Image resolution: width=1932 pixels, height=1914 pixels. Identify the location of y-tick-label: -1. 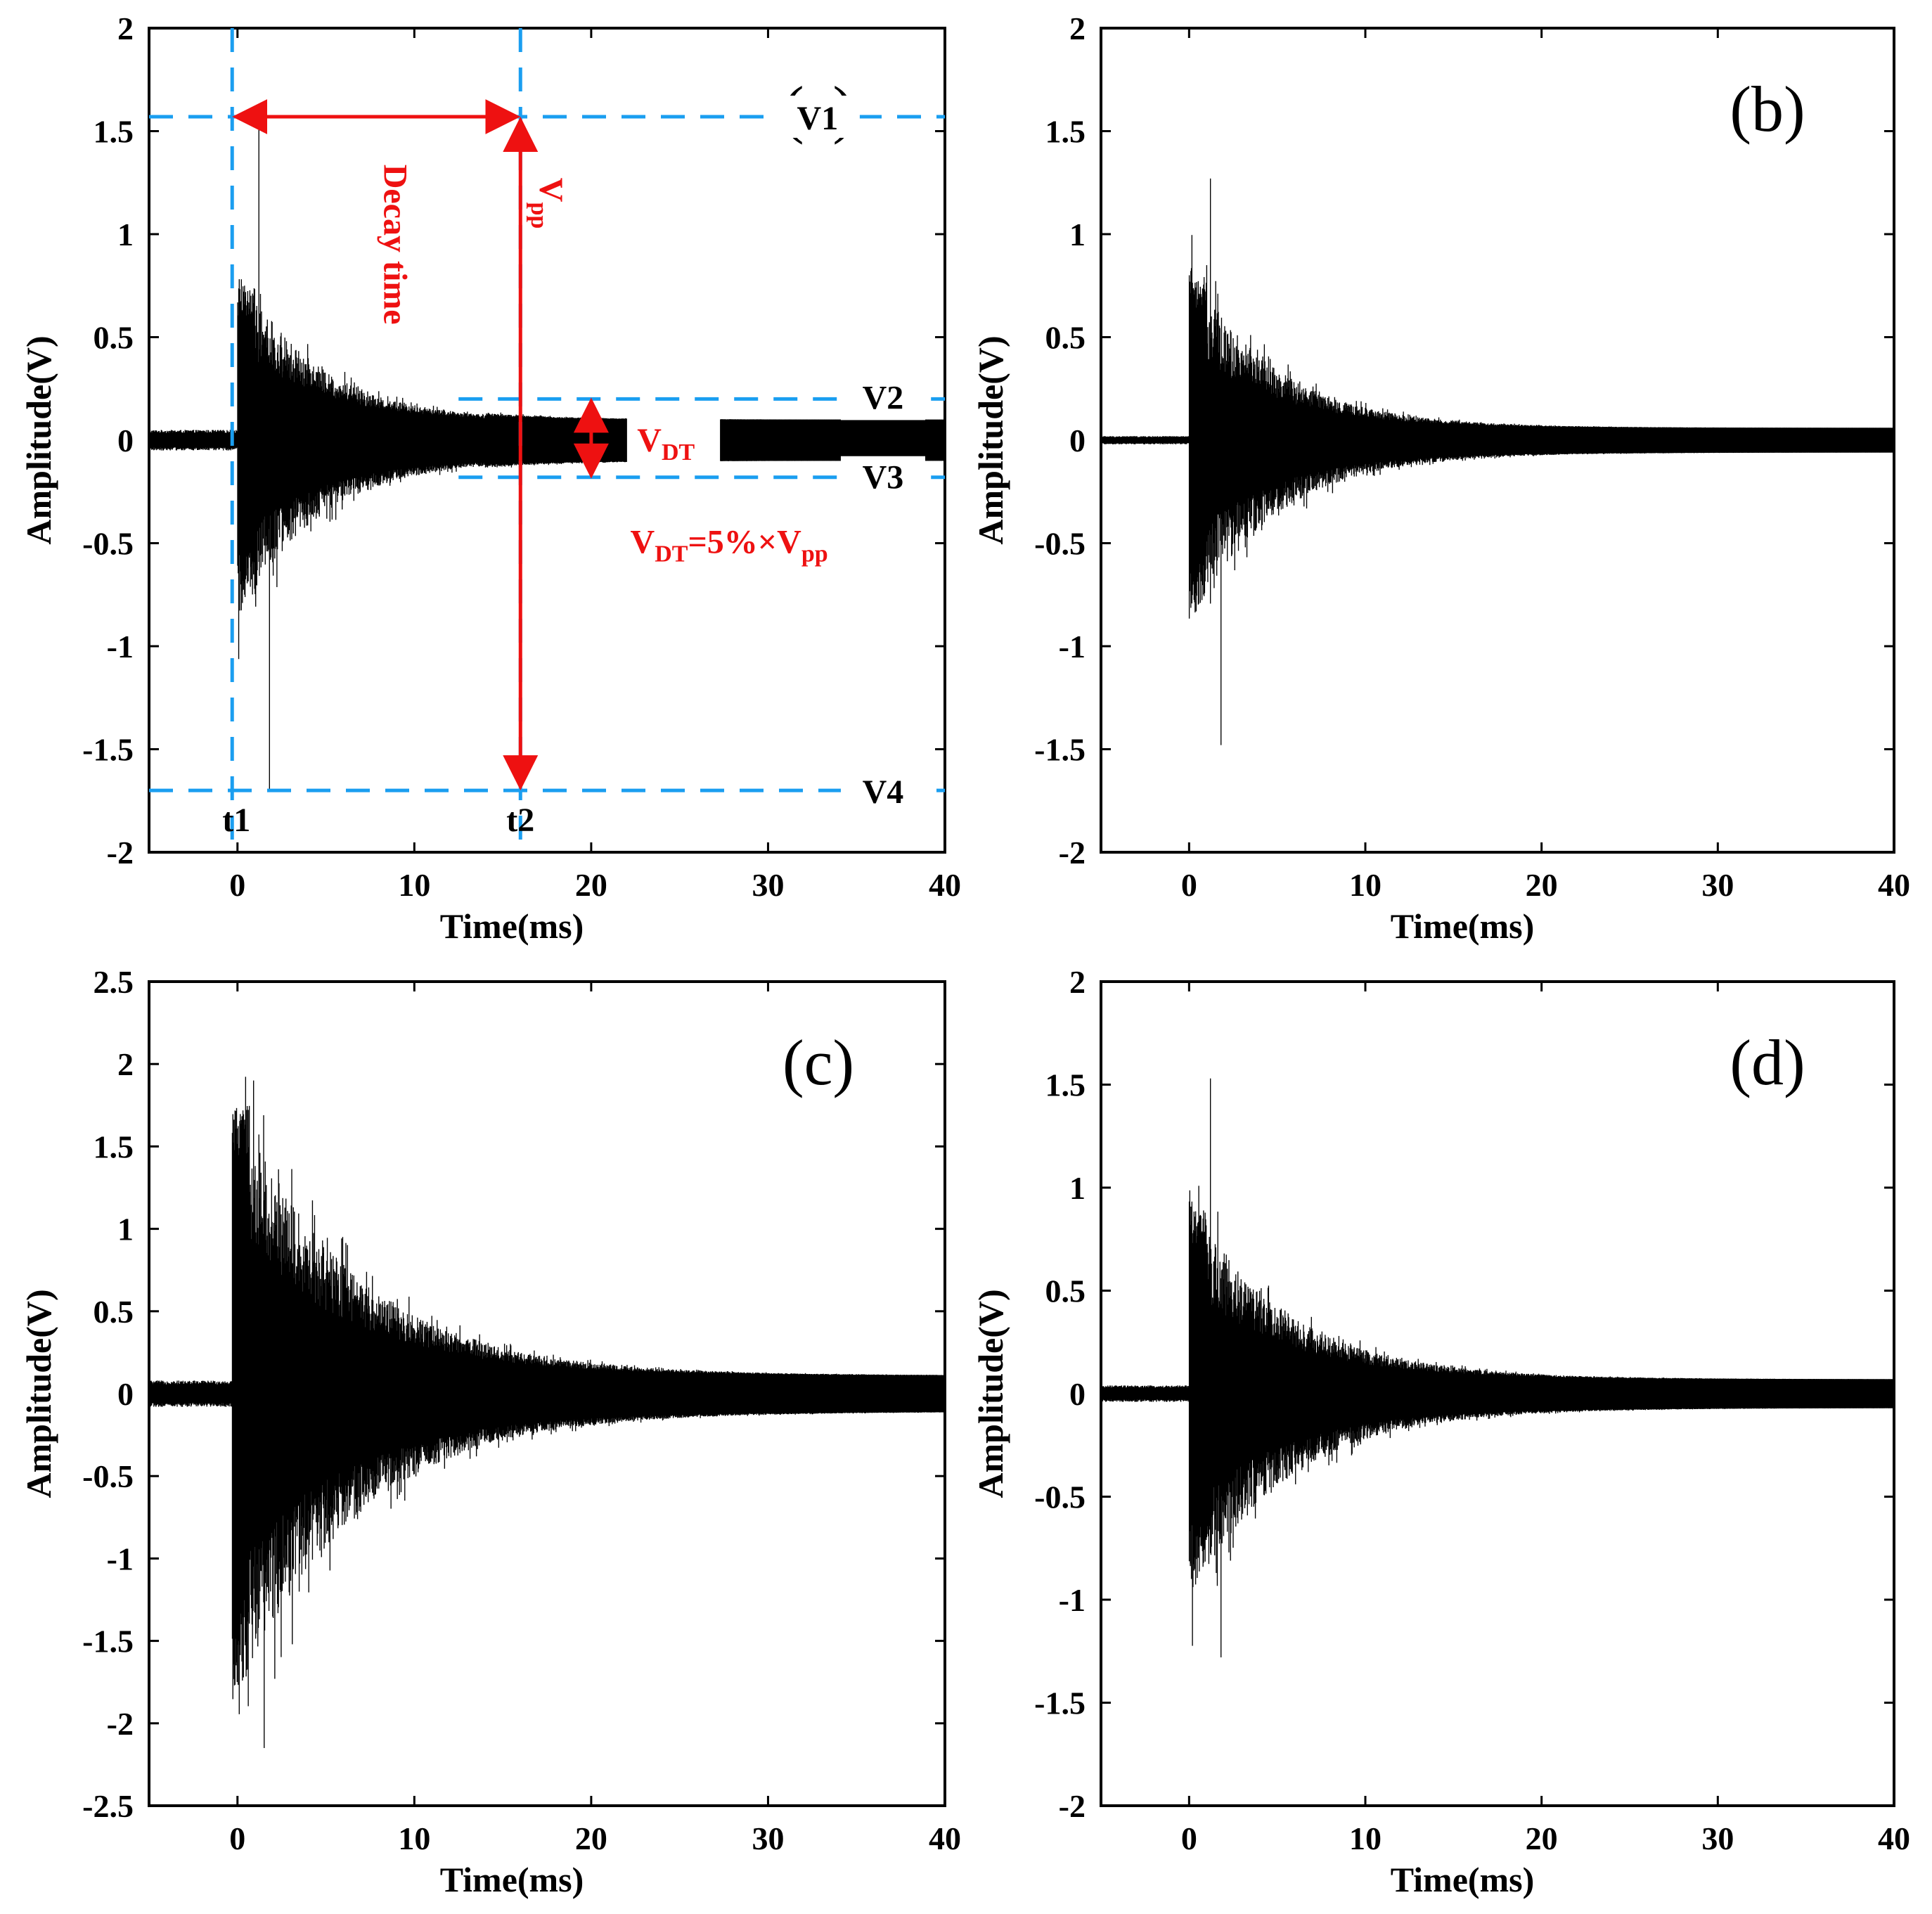
(1072, 646).